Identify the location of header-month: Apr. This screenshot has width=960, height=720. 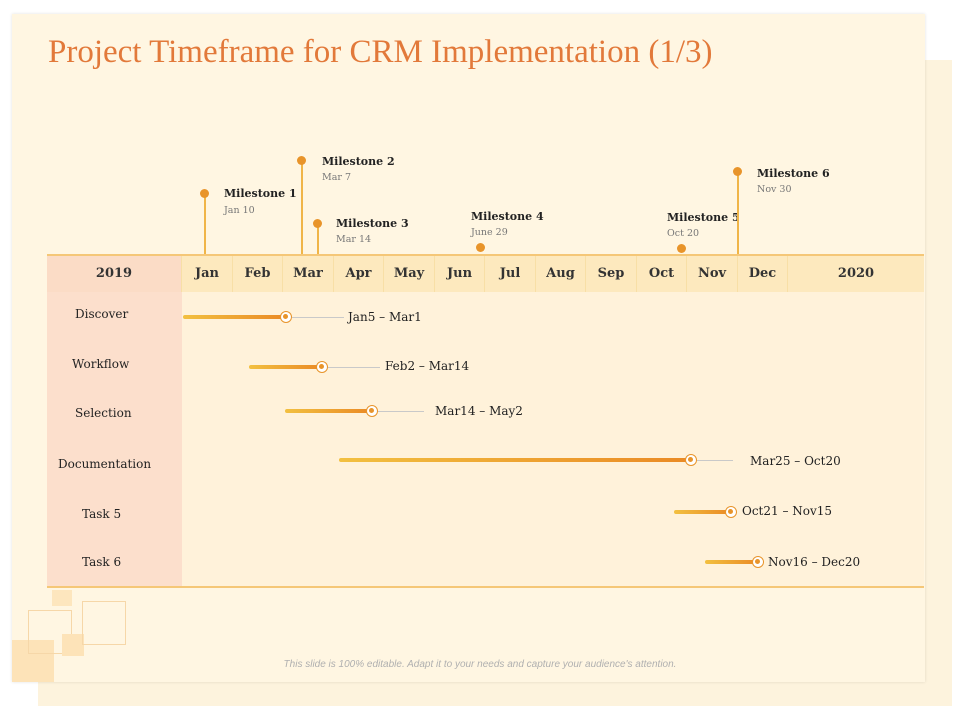
(359, 274).